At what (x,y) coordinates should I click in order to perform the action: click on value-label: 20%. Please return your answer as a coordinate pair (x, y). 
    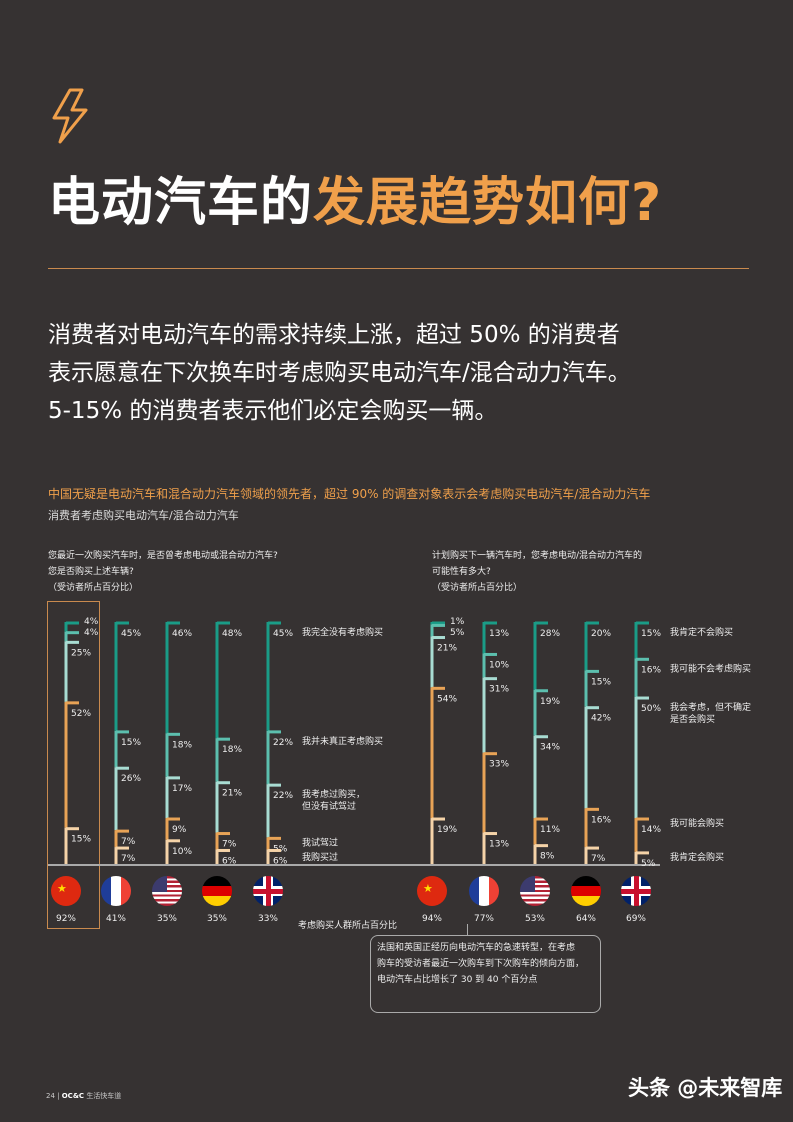
    Looking at the image, I should click on (601, 634).